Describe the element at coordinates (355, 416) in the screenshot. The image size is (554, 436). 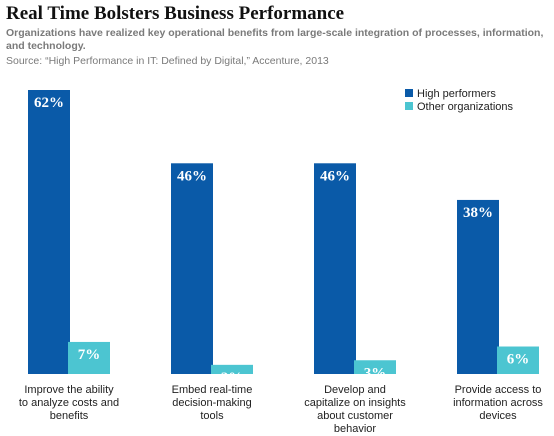
I see `category-label-line: about customer` at that location.